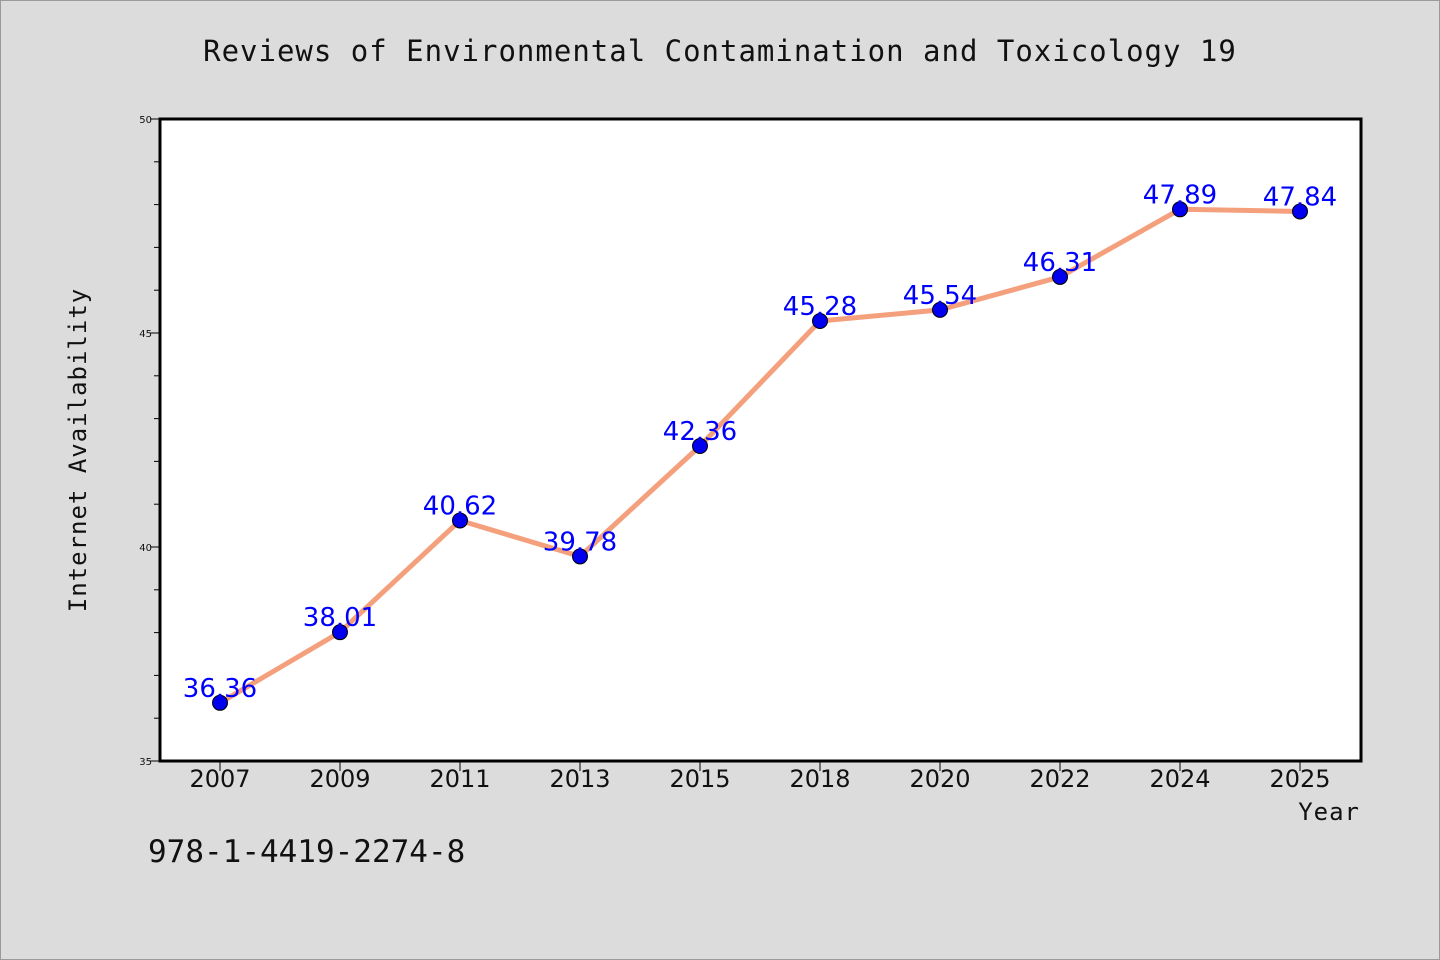 Image resolution: width=1440 pixels, height=960 pixels. I want to click on data-label: 45.54, so click(940, 296).